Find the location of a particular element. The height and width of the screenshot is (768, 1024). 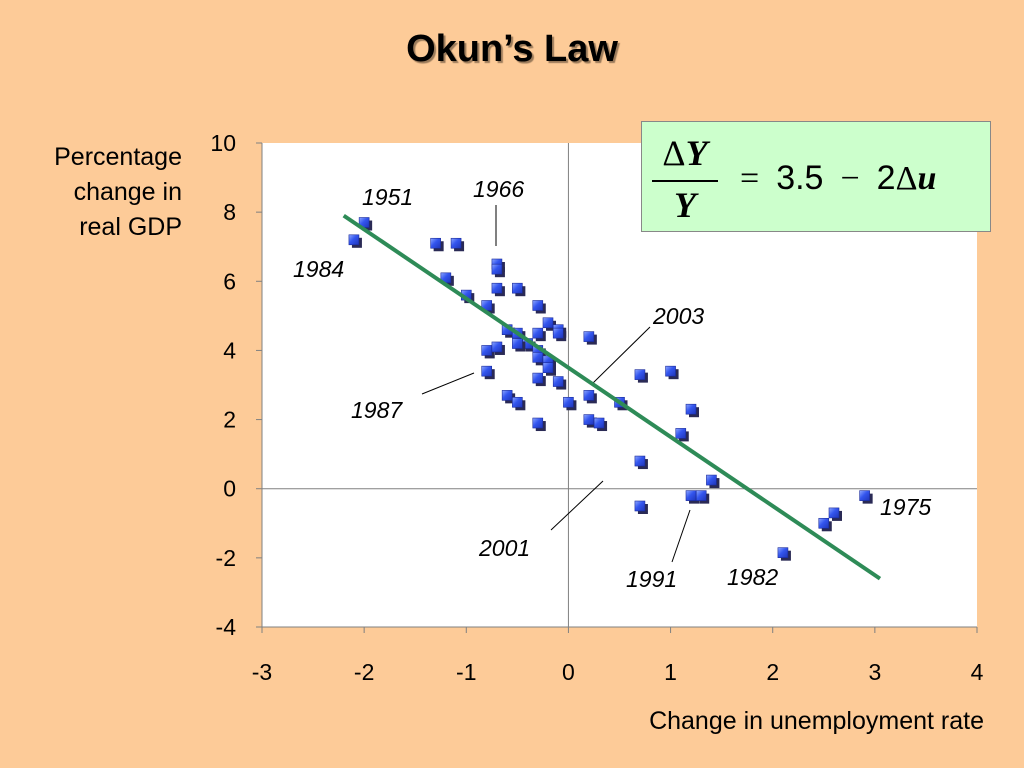

year-annotation: 1975 is located at coordinates (905, 507).